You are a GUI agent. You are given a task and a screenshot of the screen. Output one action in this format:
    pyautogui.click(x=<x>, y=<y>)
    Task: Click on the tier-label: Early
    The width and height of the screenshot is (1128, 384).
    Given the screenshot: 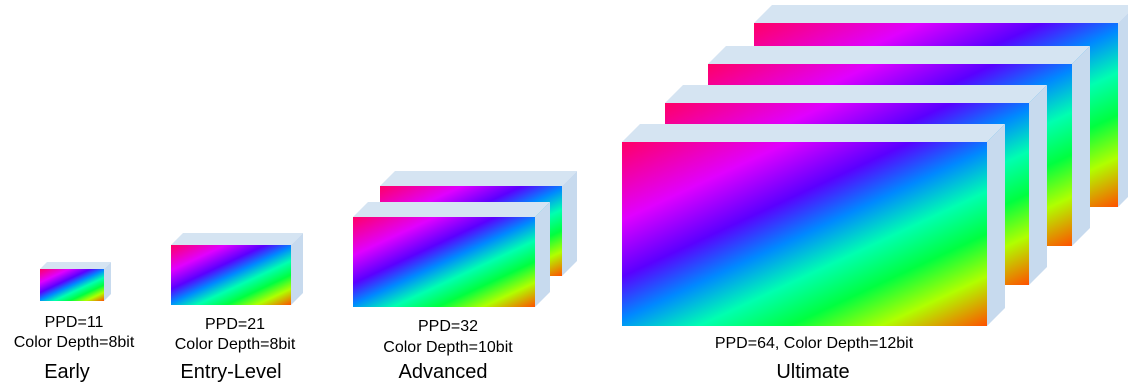 What is the action you would take?
    pyautogui.click(x=67, y=372)
    